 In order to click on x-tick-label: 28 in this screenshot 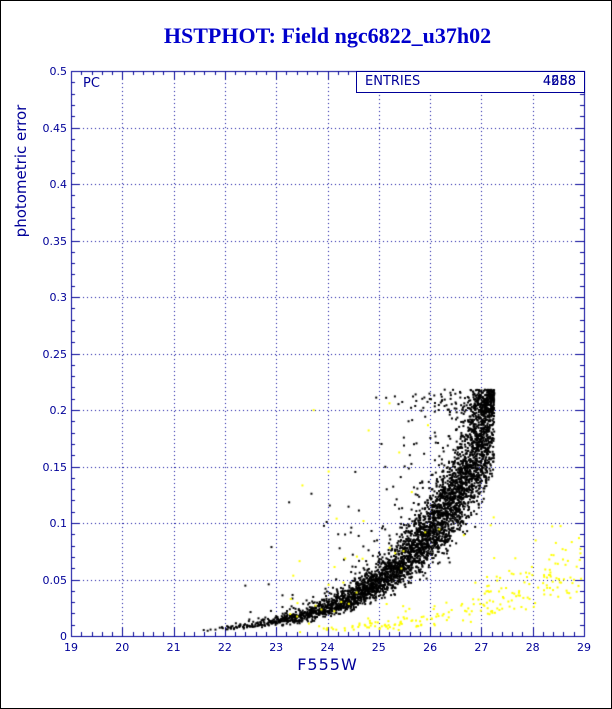, I will do `click(532, 647)`.